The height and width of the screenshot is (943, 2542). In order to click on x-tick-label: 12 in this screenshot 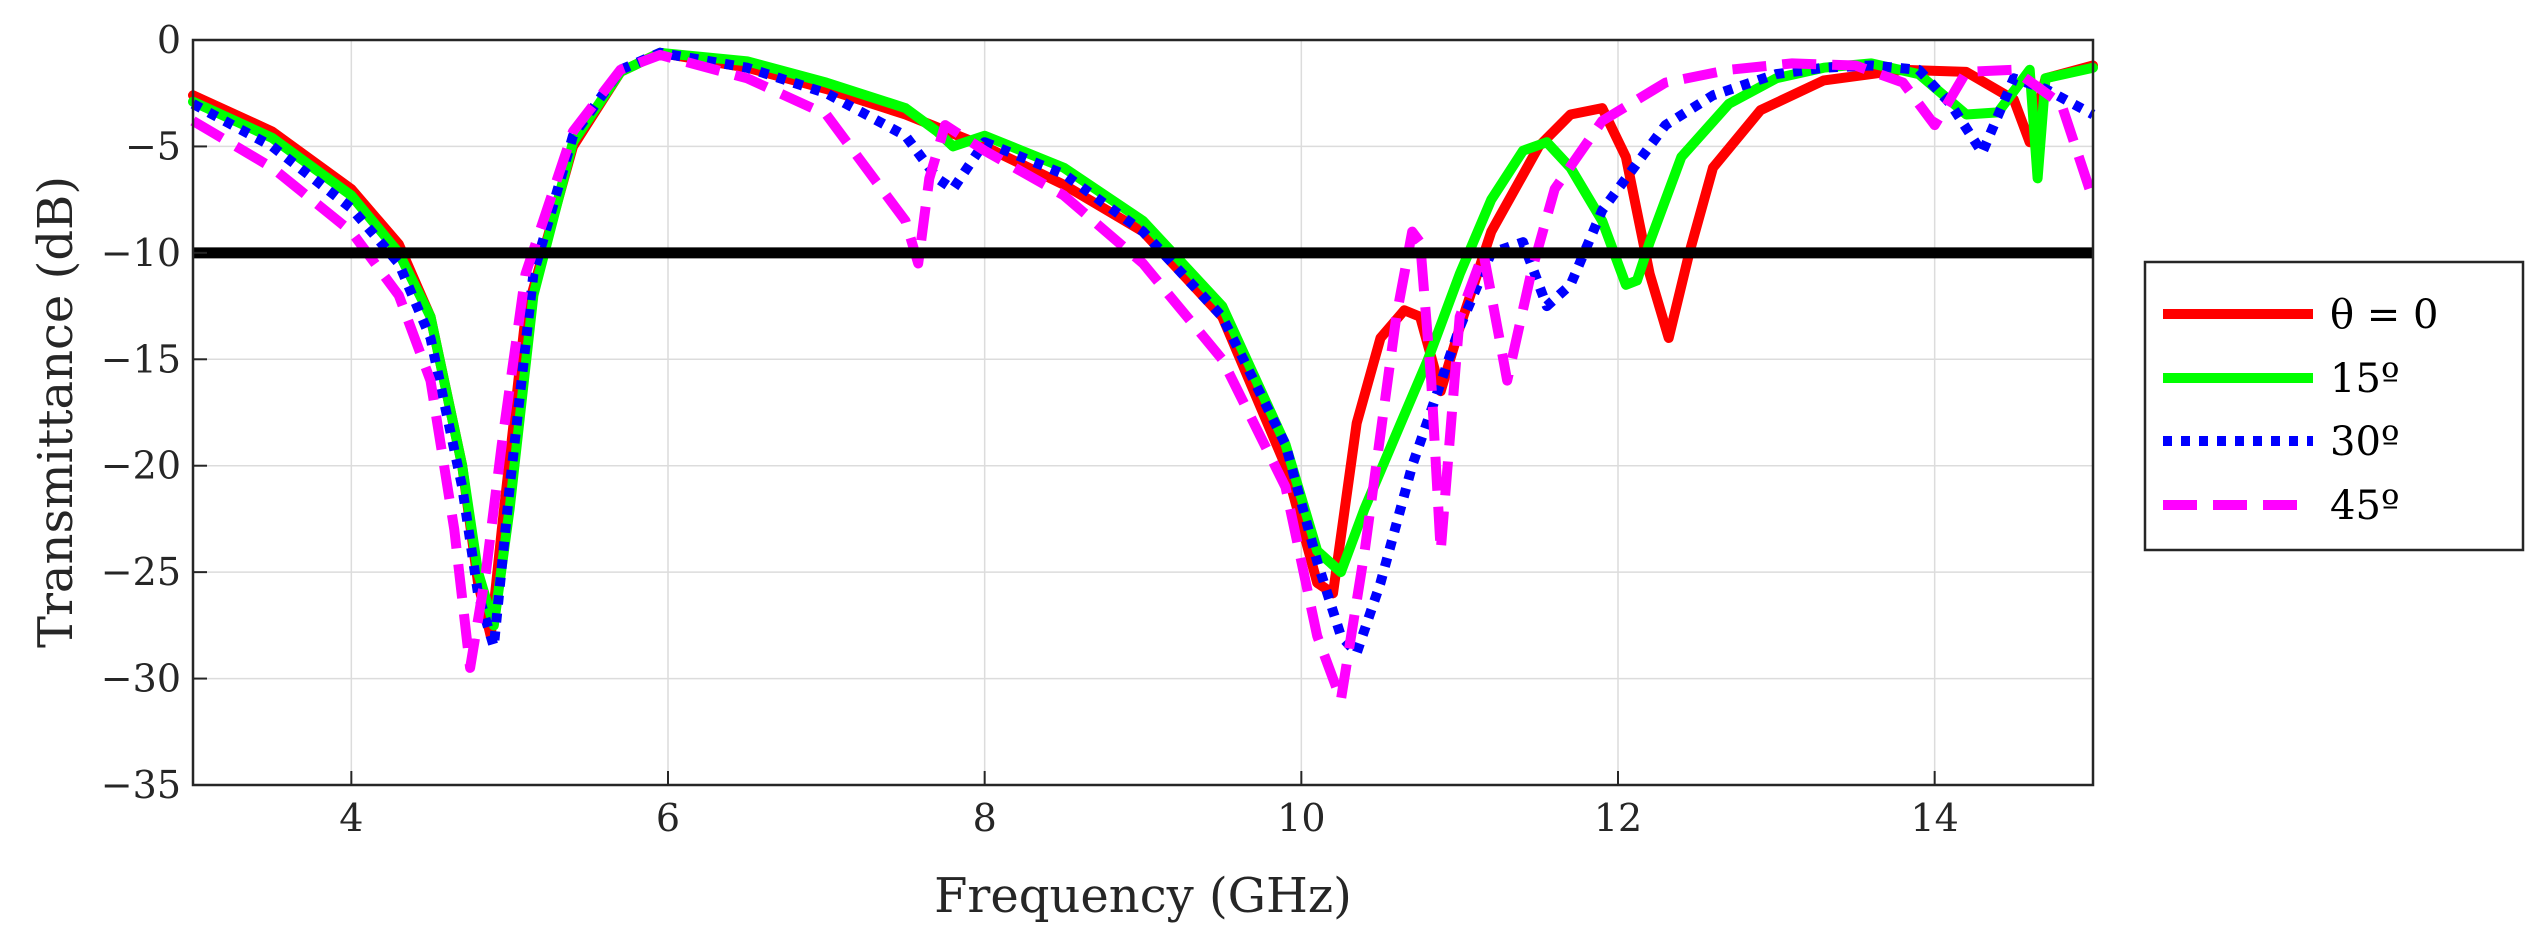, I will do `click(1618, 818)`.